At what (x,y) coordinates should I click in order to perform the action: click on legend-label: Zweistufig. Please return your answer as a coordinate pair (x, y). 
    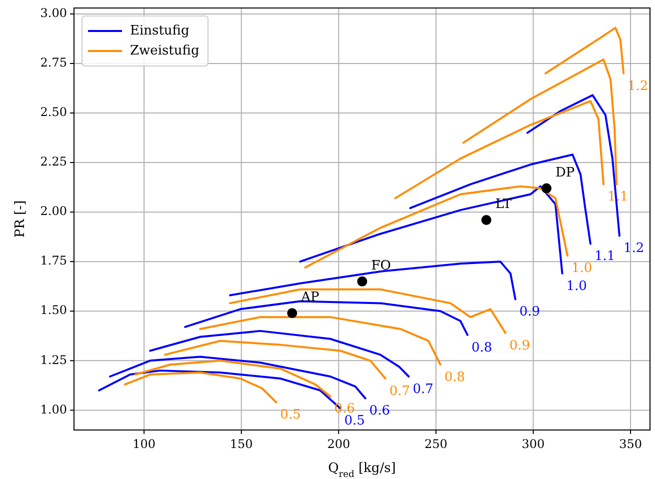
    Looking at the image, I should click on (165, 50).